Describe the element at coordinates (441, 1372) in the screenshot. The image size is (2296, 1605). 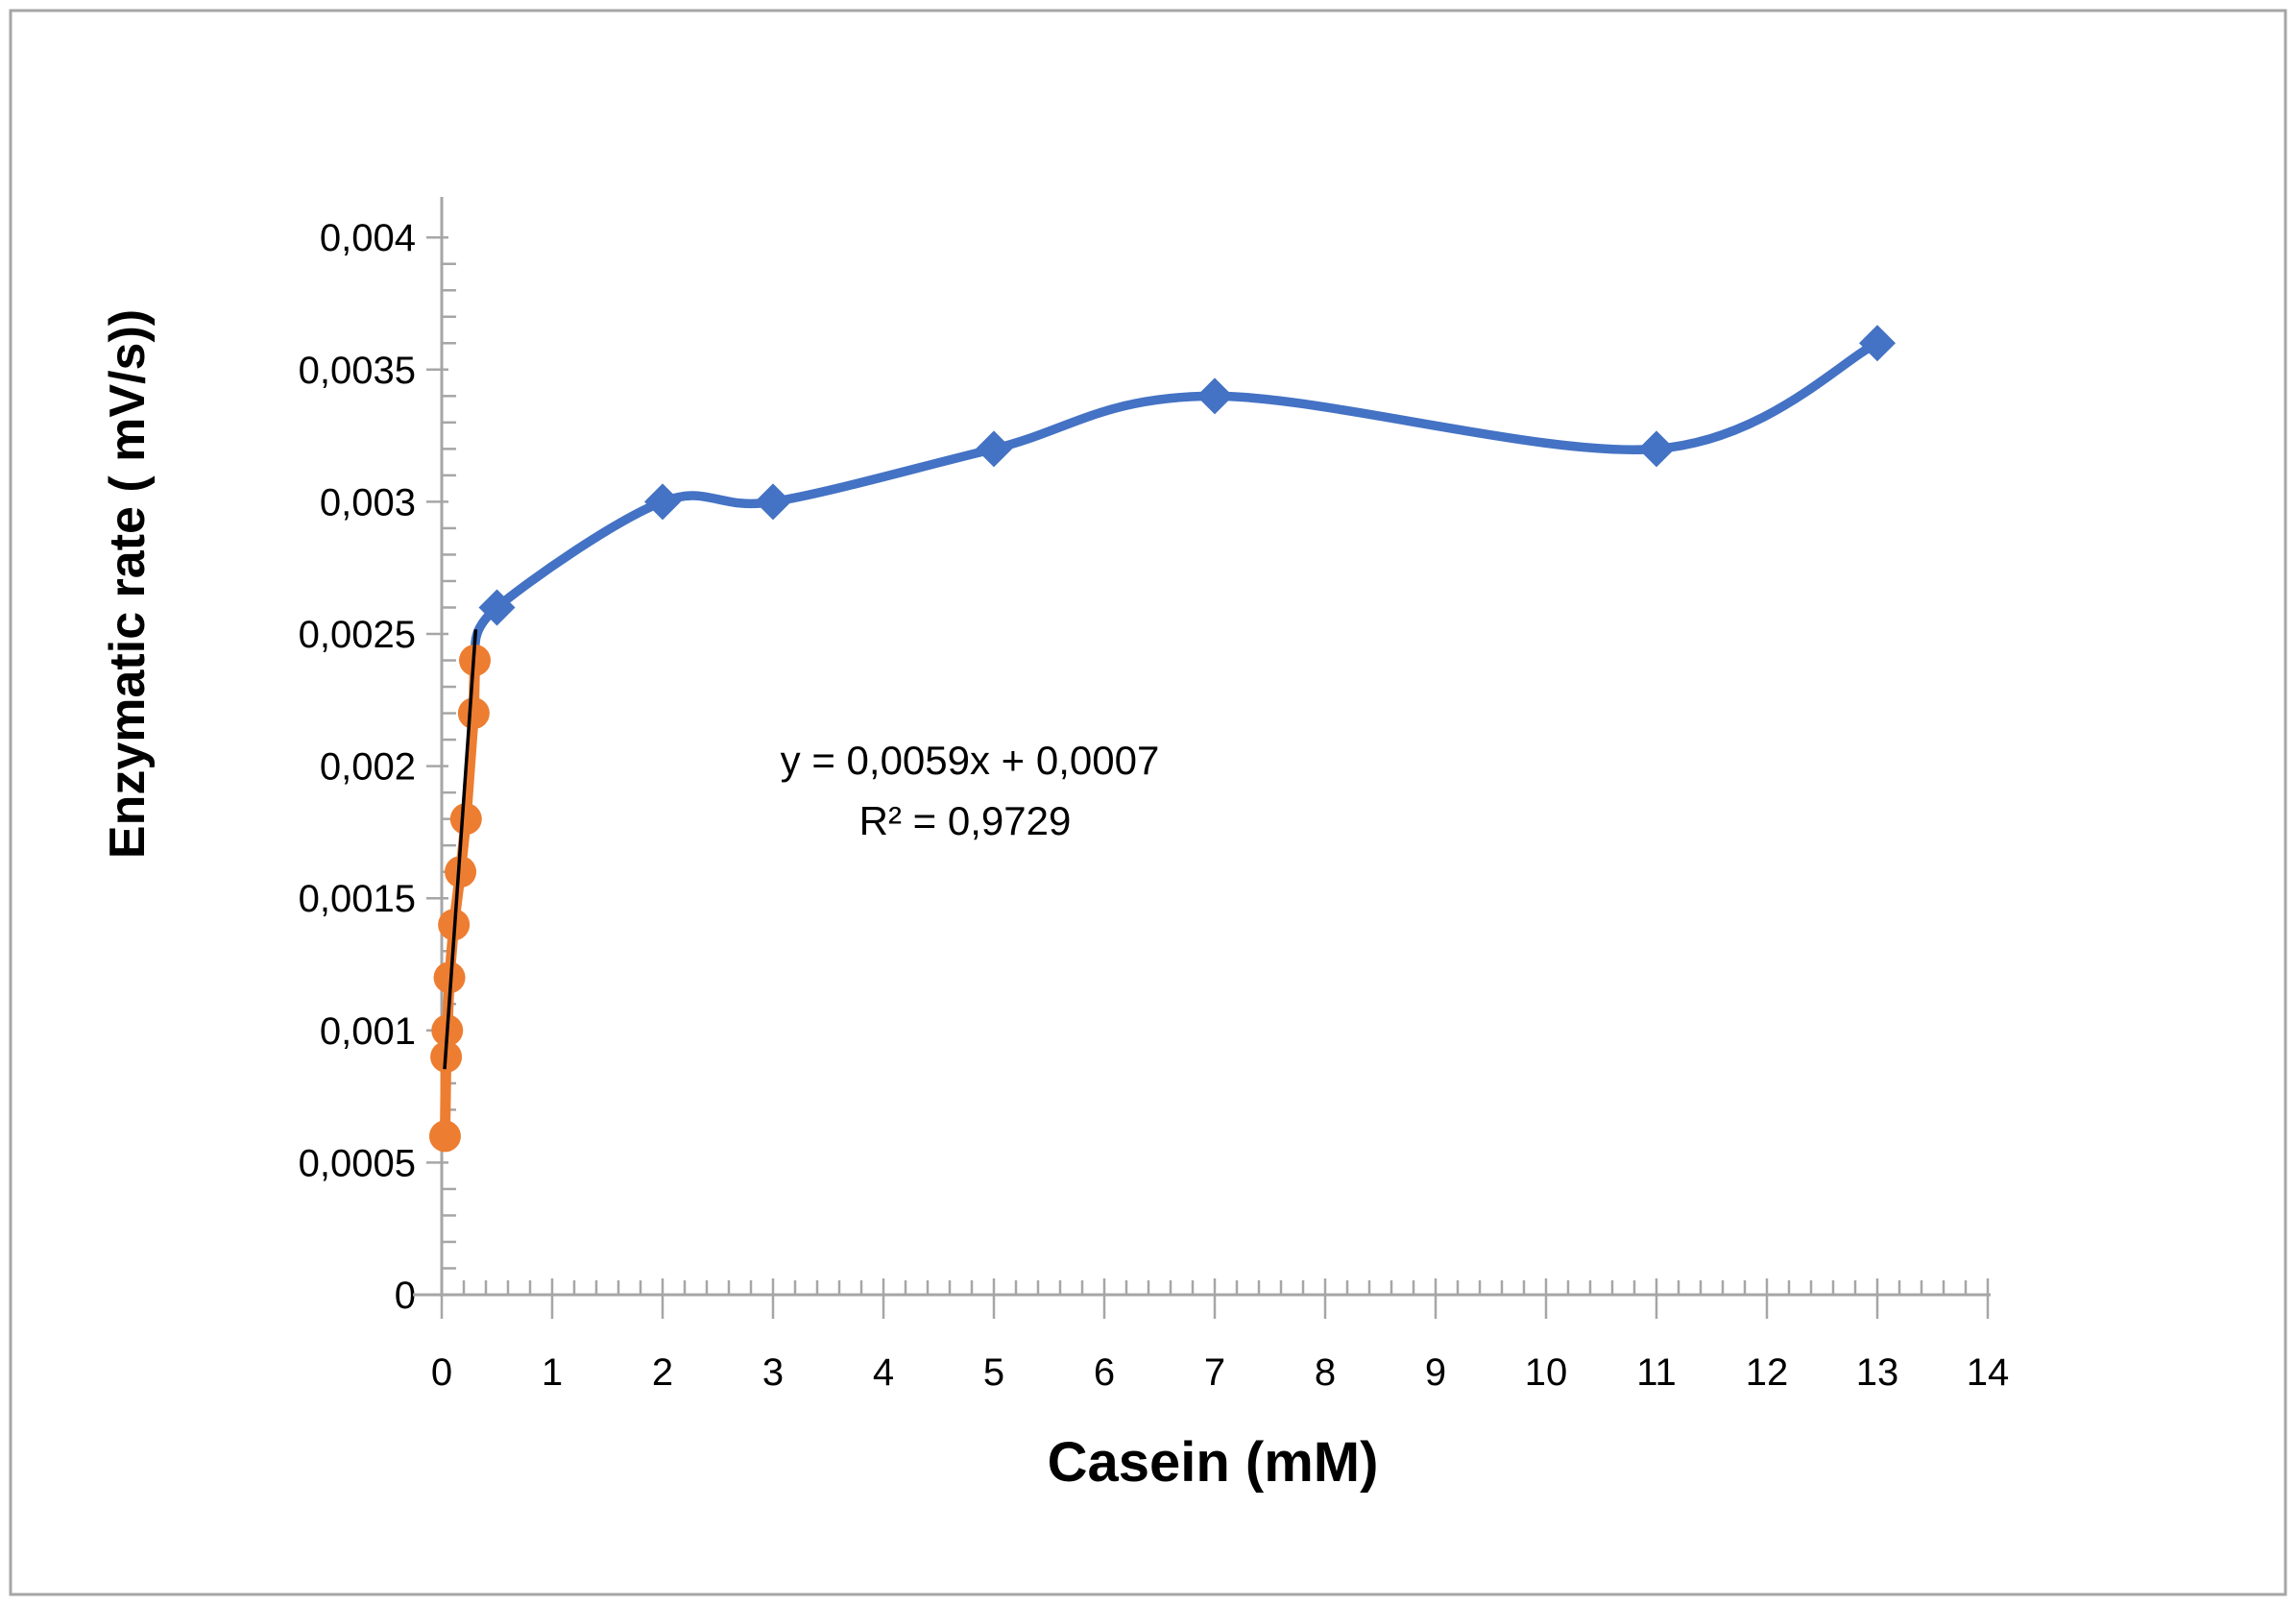
I see `x-tick-label: 0` at that location.